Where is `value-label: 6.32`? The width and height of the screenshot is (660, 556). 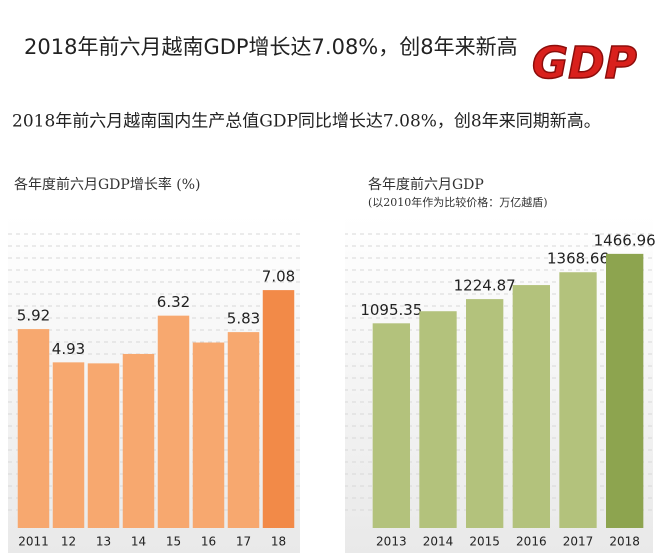
value-label: 6.32 is located at coordinates (173, 302).